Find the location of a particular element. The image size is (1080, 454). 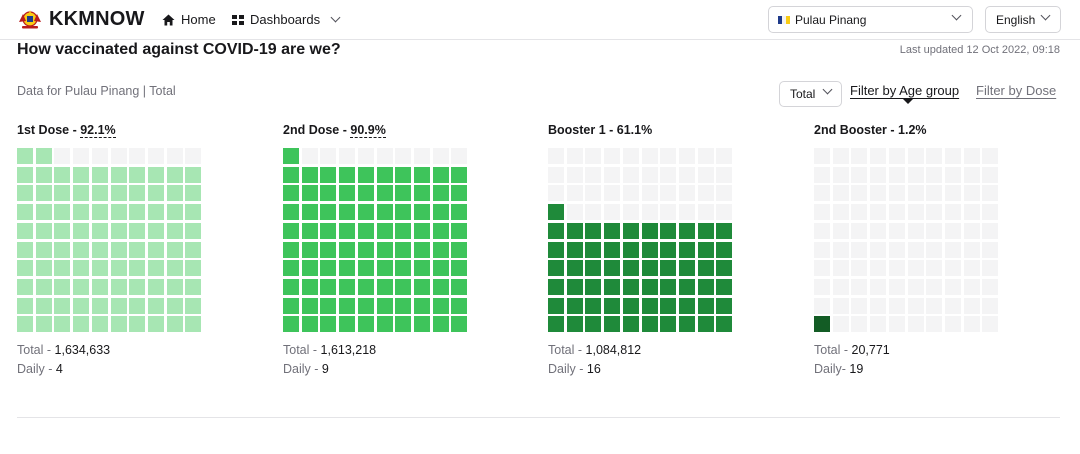

dose-label: 1st Dose - is located at coordinates (49, 130).